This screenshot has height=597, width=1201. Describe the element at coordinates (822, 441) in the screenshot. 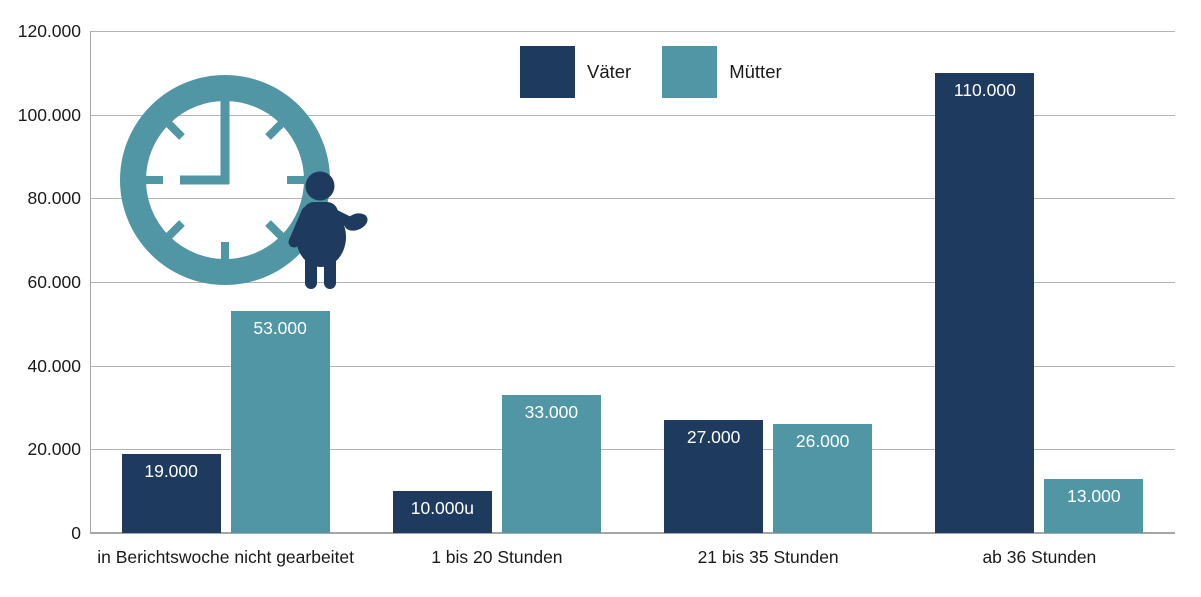

I see `bar-value-label: 26.000` at that location.